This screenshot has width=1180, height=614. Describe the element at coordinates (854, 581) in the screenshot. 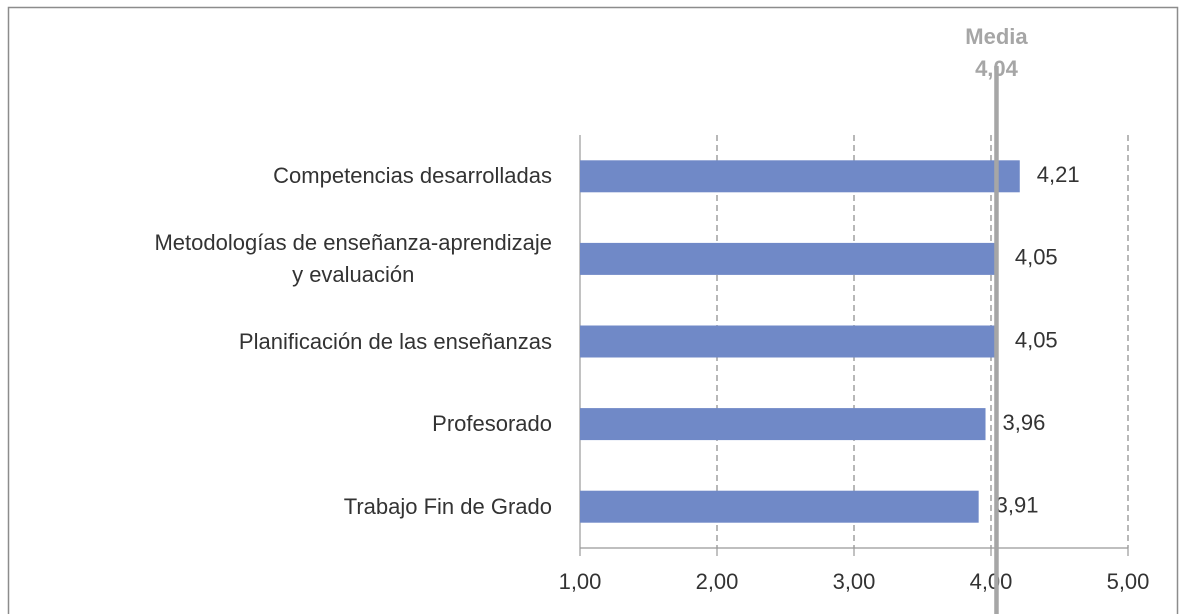

I see `x-tick-label: 3,00` at that location.